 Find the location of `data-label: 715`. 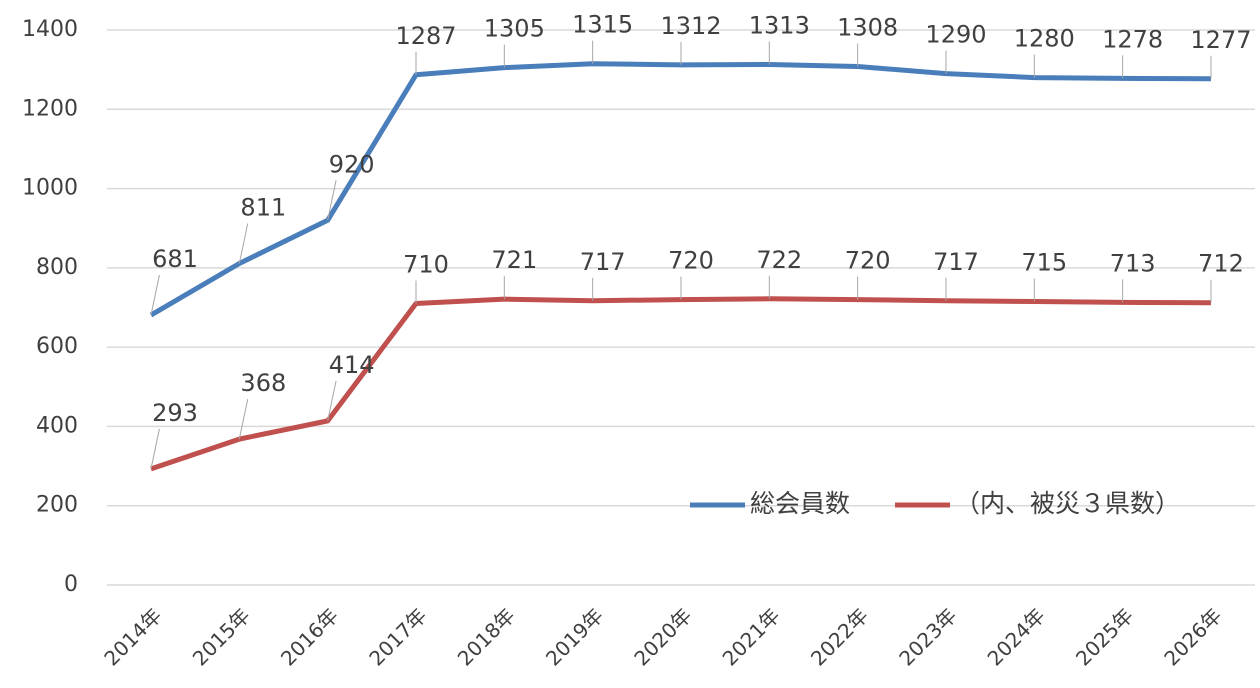

data-label: 715 is located at coordinates (1044, 263).